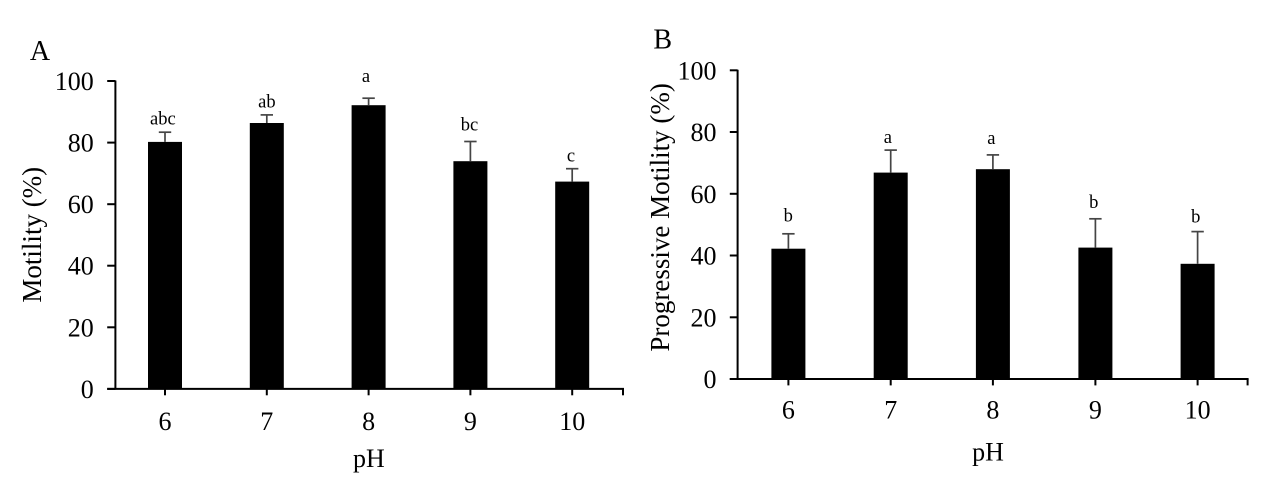  I want to click on svg-text: bc, so click(469, 126).